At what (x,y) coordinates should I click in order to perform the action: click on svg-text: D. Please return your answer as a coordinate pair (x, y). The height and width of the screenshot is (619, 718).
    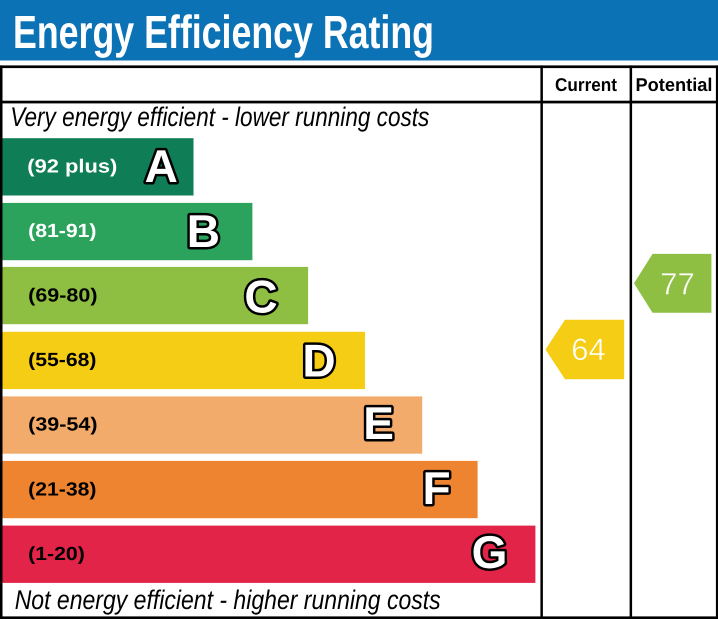
    Looking at the image, I should click on (318, 361).